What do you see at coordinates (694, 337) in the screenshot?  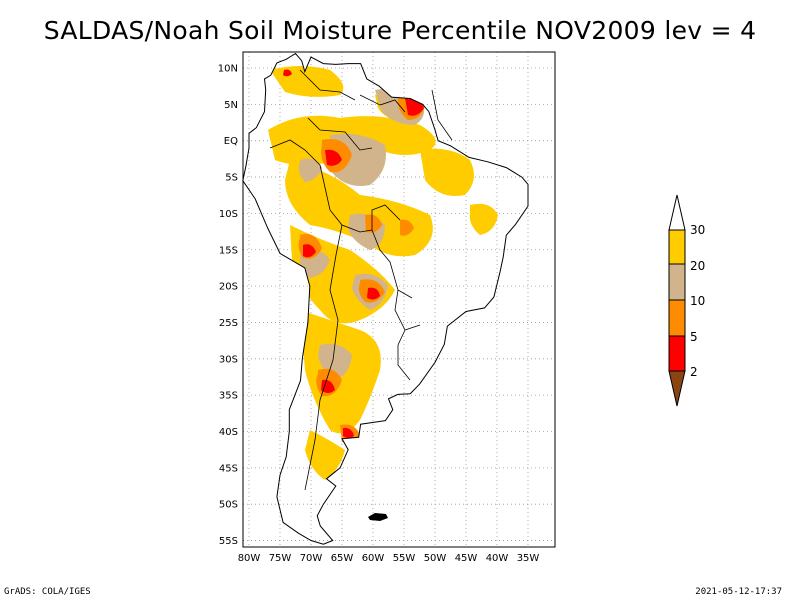 I see `colorbar-label: 5` at bounding box center [694, 337].